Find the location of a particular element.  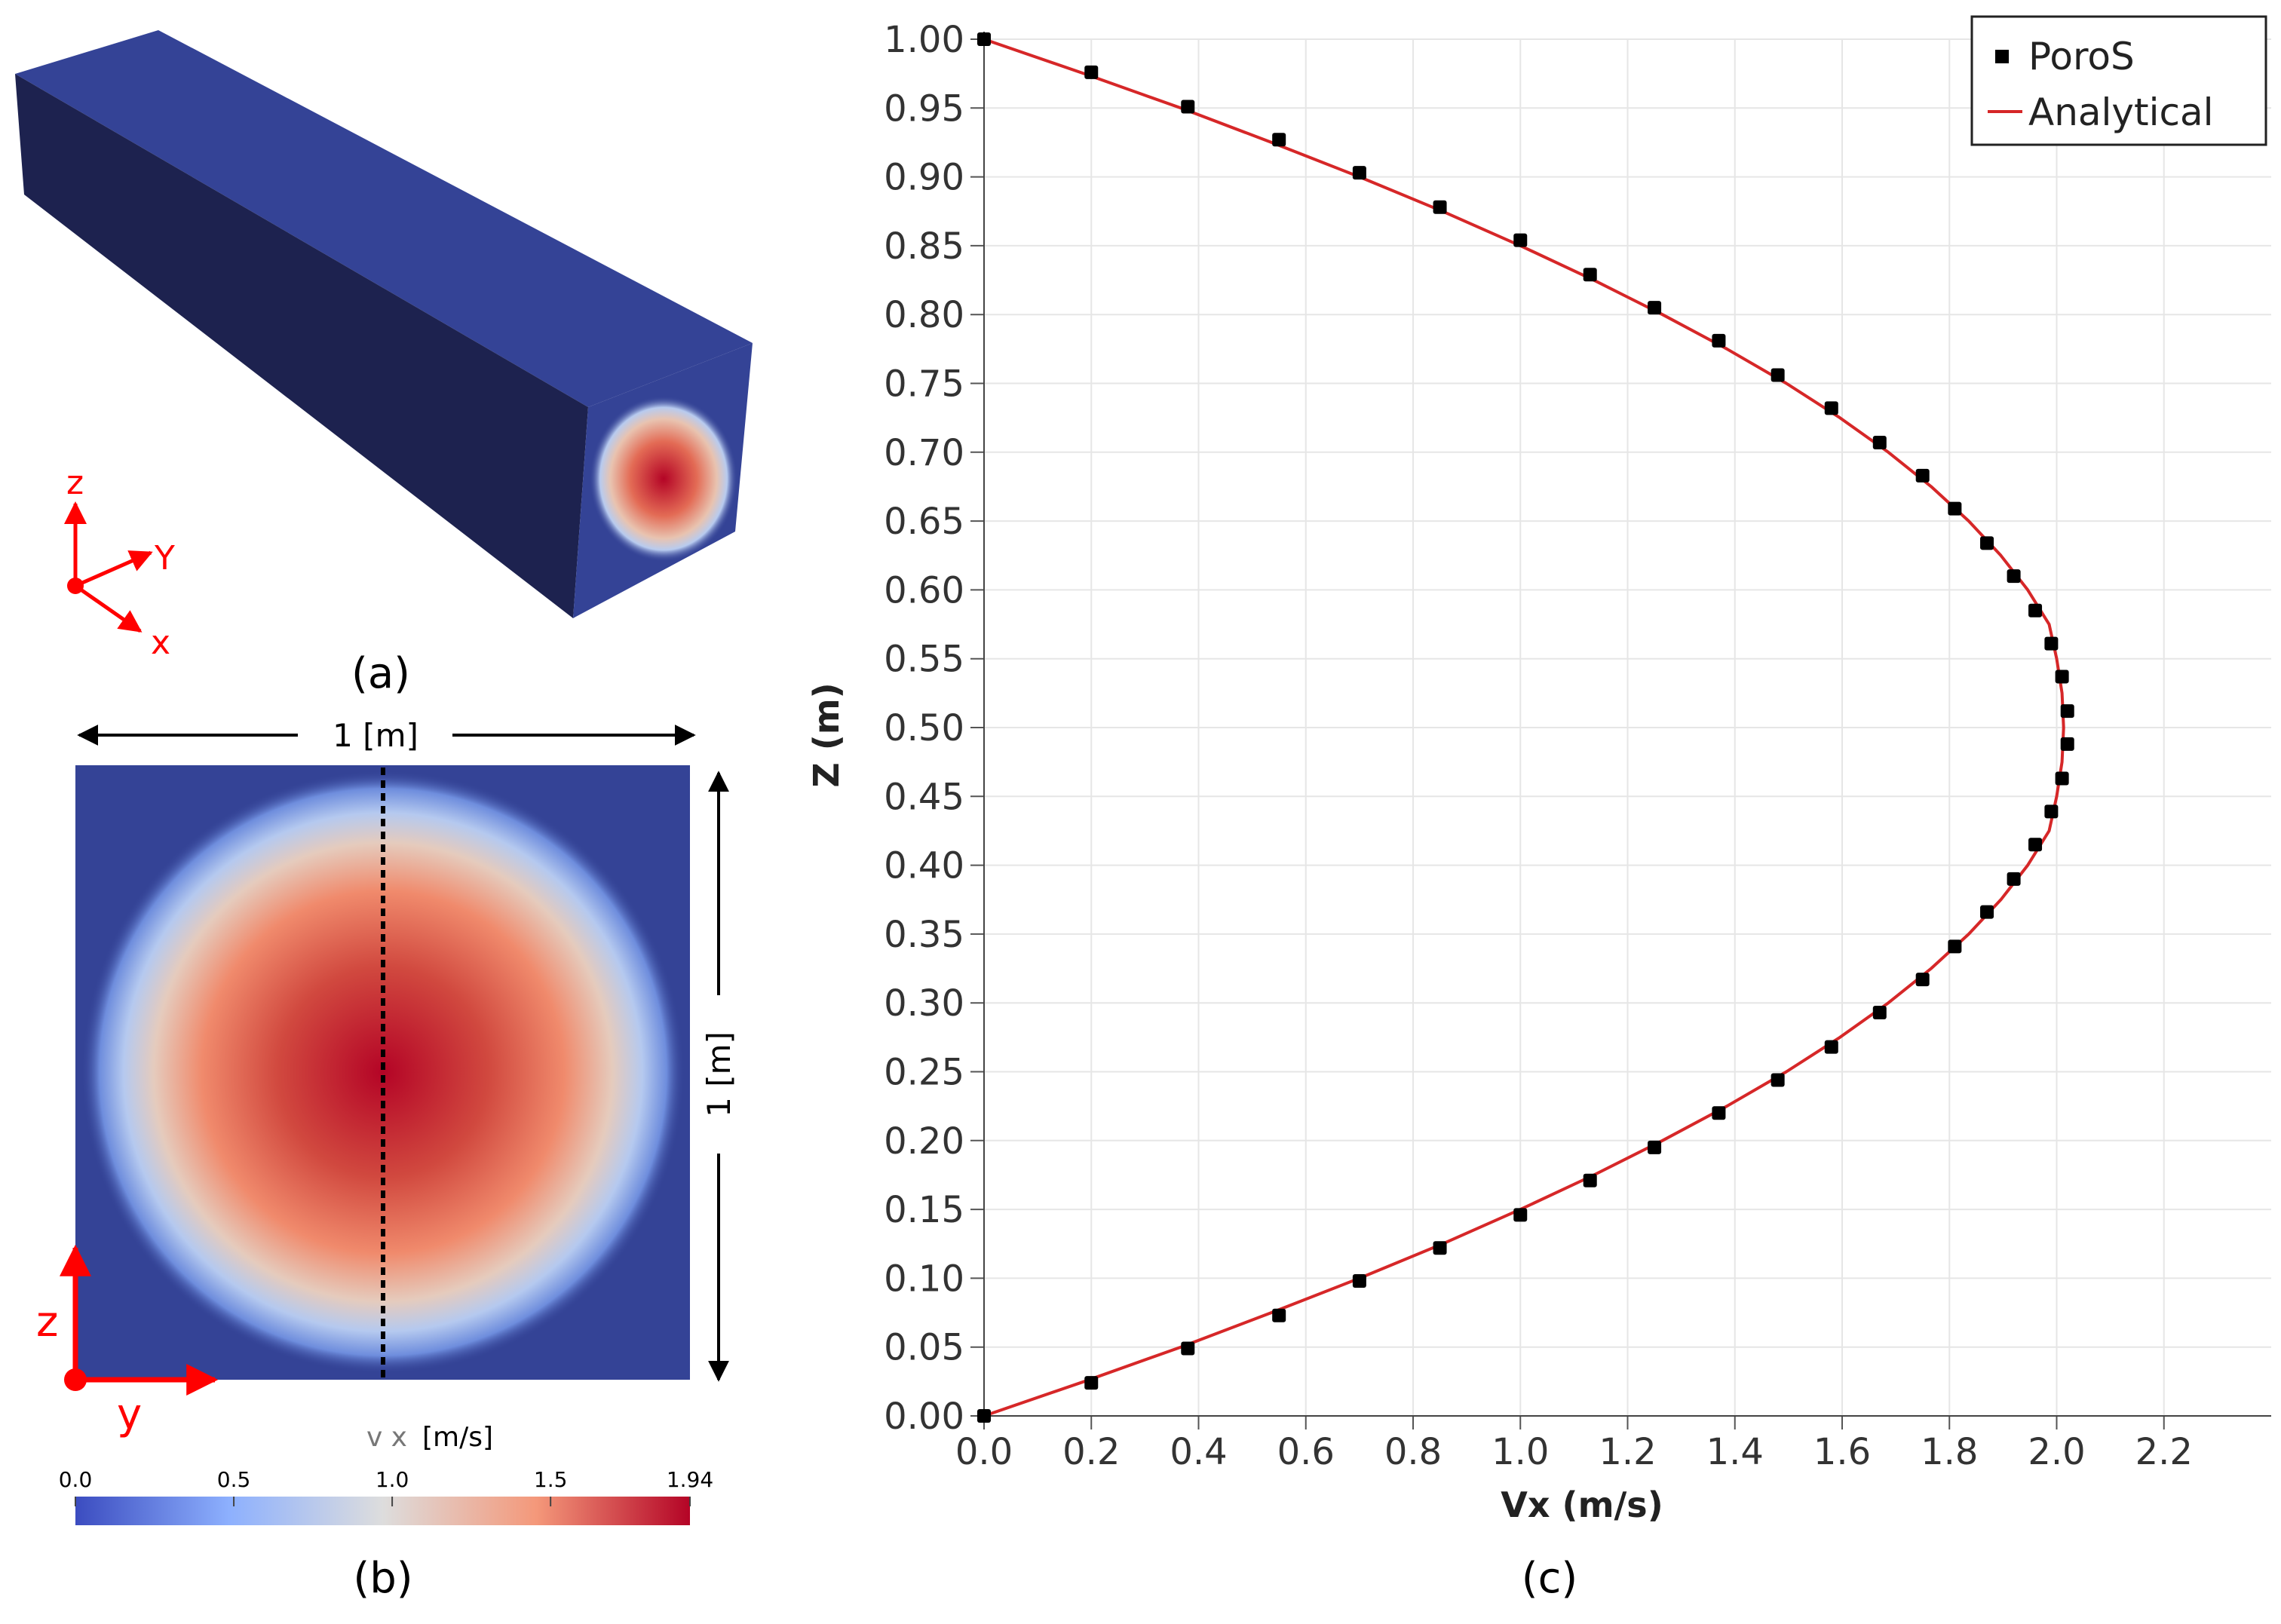

legend-analytical-label: Analytical is located at coordinates (2121, 112).